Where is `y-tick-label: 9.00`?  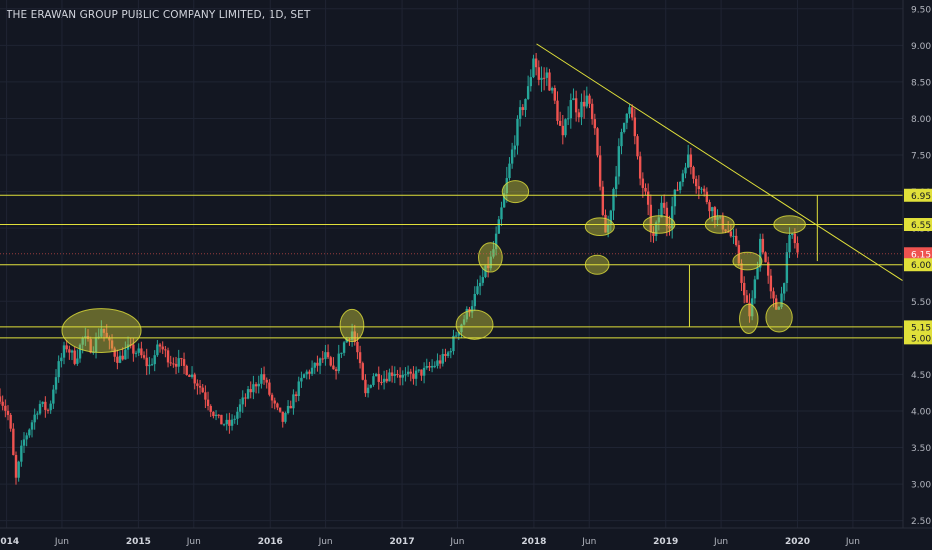 y-tick-label: 9.00 is located at coordinates (921, 47).